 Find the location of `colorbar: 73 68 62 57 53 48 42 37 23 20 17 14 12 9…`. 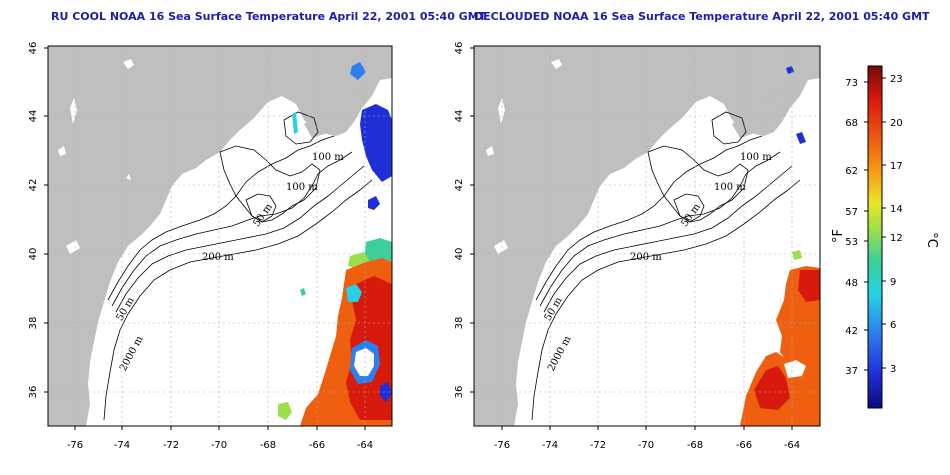

colorbar: 73 68 62 57 53 48 42 37 23 20 17 14 12 9… is located at coordinates (885, 237).